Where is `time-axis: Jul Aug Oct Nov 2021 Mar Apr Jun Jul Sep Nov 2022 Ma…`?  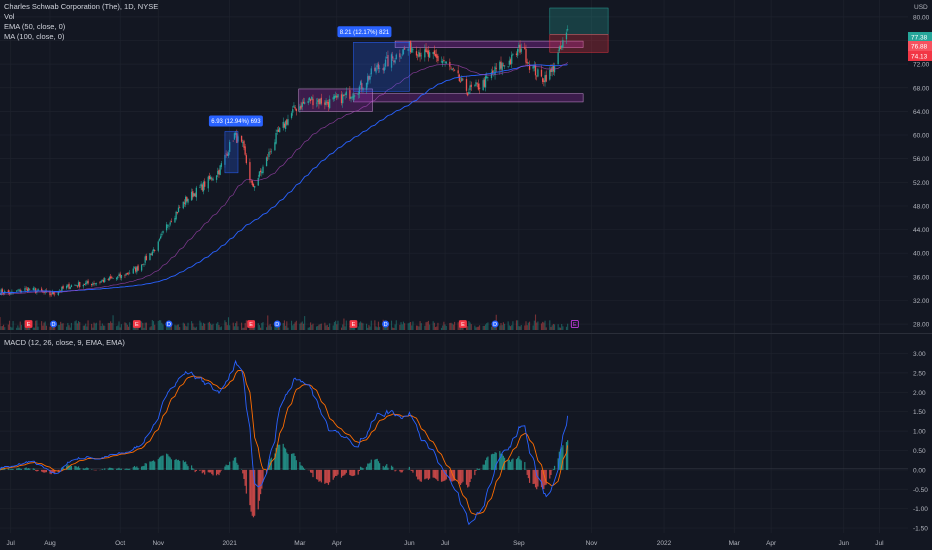
time-axis: Jul Aug Oct Nov 2021 Mar Apr Jun Jul Sep Nov 2022 Ma… is located at coordinates (446, 543).